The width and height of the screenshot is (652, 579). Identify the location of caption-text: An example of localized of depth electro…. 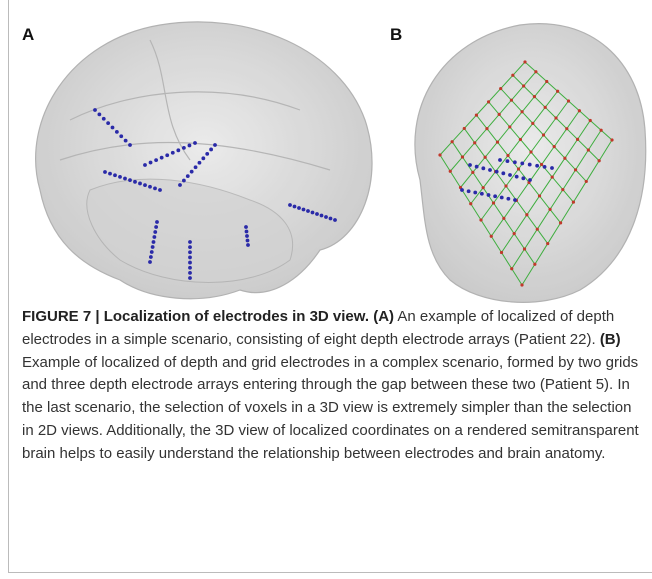
(318, 328).